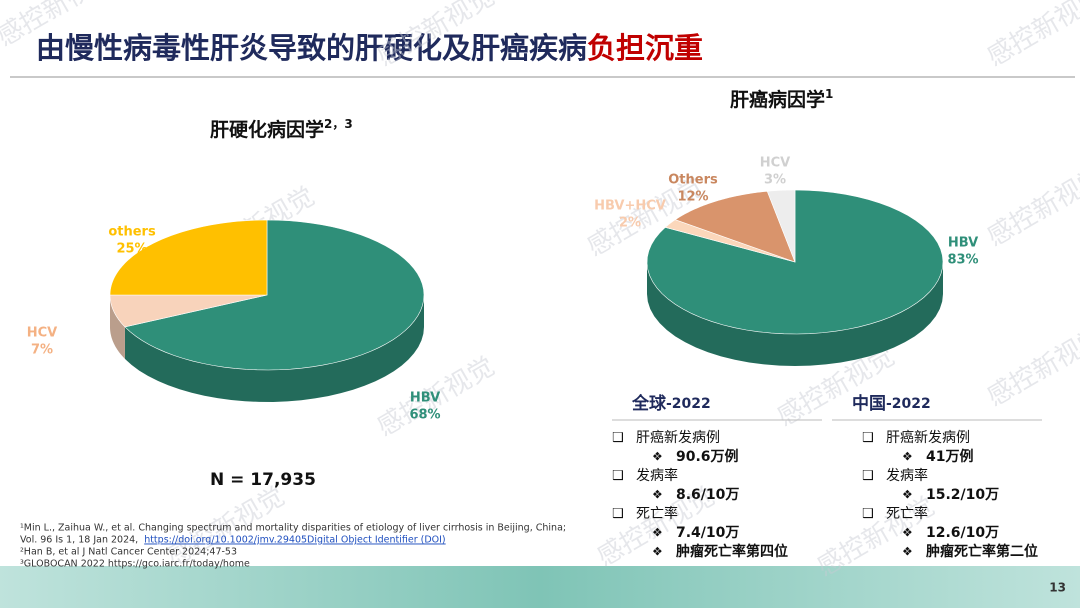 The height and width of the screenshot is (608, 1080). What do you see at coordinates (1057, 588) in the screenshot?
I see `page-number: 13` at bounding box center [1057, 588].